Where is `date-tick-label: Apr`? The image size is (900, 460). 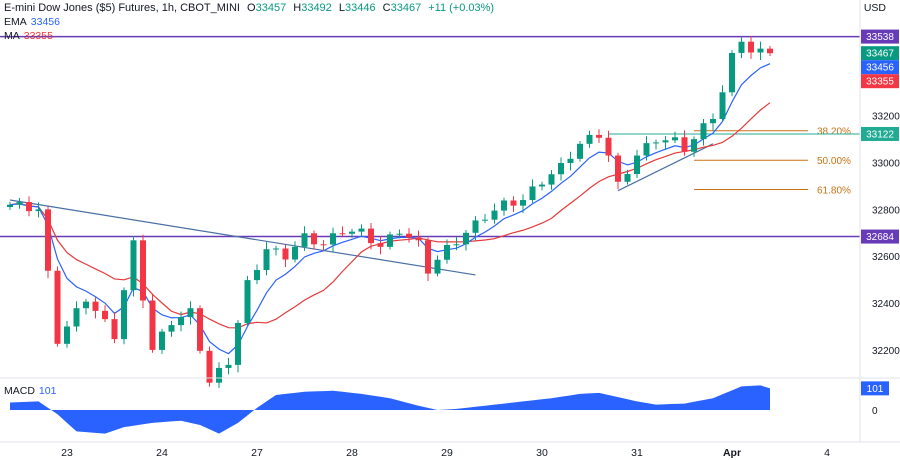
date-tick-label: Apr is located at coordinates (732, 453).